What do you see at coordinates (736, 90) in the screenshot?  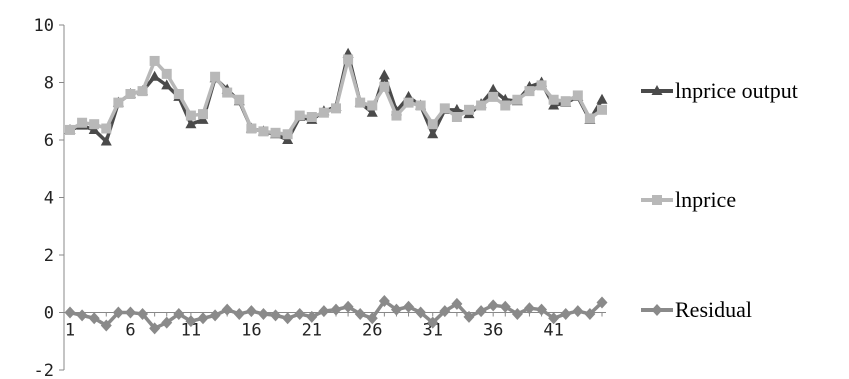 I see `legend-label: lnprice output` at bounding box center [736, 90].